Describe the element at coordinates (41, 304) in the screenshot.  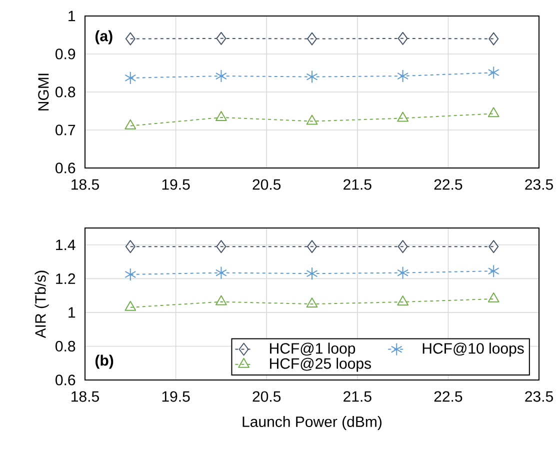
I see `y-axis-title: AIR (Tb/s)` at that location.